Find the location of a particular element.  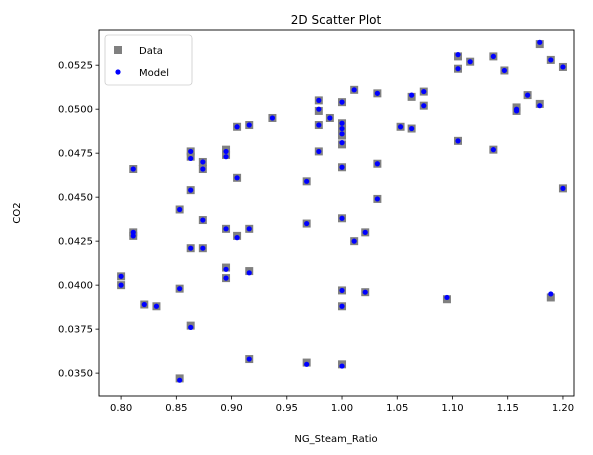

x-tick-label: 1.00 is located at coordinates (342, 408).